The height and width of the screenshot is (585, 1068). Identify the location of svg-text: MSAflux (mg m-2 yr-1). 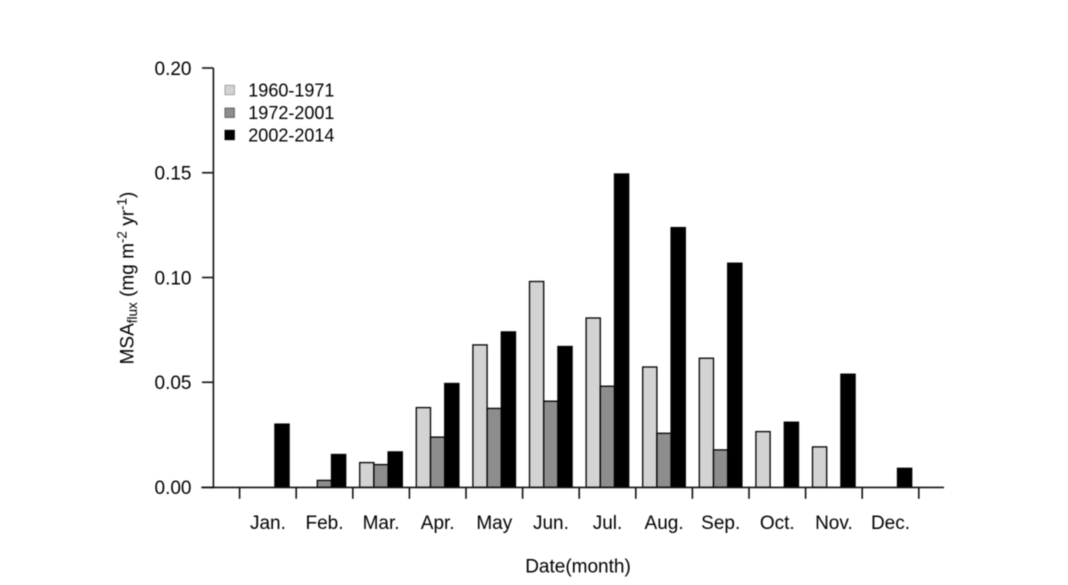
(128, 278).